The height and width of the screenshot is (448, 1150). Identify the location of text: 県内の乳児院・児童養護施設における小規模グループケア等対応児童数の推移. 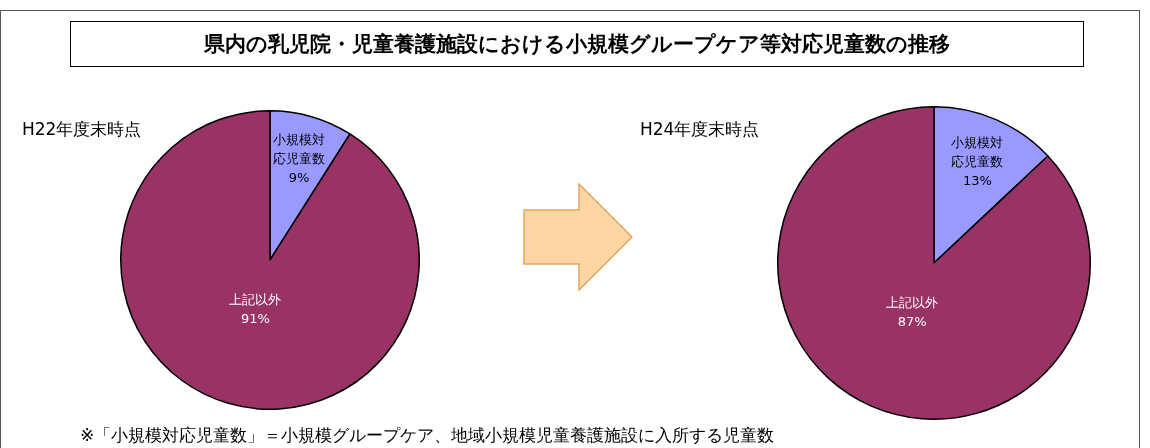
(577, 44).